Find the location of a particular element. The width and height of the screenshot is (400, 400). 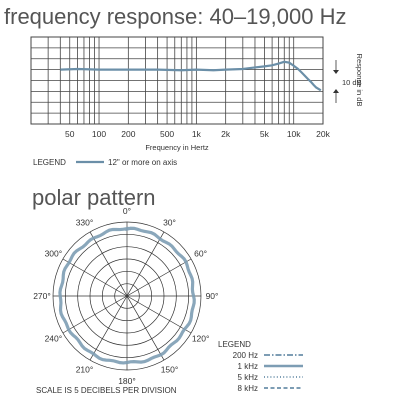

fr-x-tick-label: 20k is located at coordinates (323, 134).